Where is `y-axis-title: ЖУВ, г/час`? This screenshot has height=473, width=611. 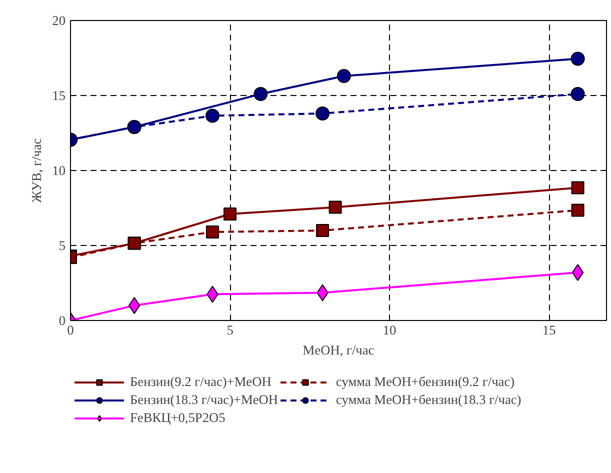
y-axis-title: ЖУВ, г/час is located at coordinates (36, 170).